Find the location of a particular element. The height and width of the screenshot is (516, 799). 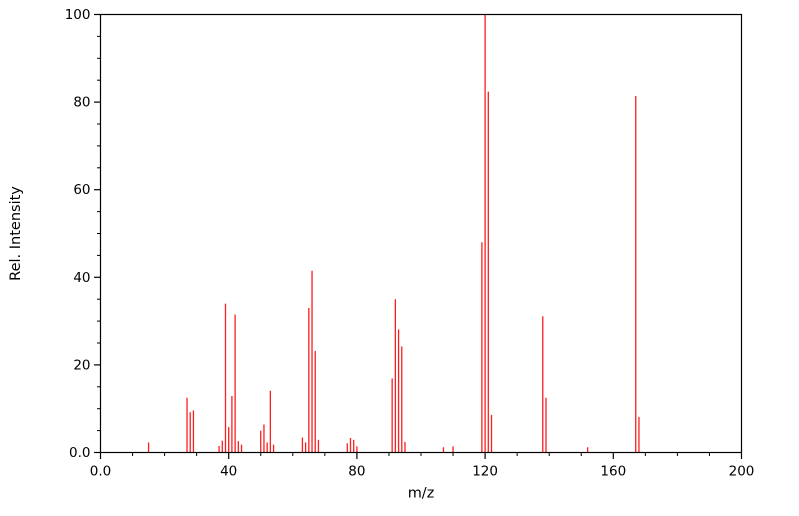

y-axis-ticks-group: 0.0 20 40 60 80 100 is located at coordinates (83, 234).